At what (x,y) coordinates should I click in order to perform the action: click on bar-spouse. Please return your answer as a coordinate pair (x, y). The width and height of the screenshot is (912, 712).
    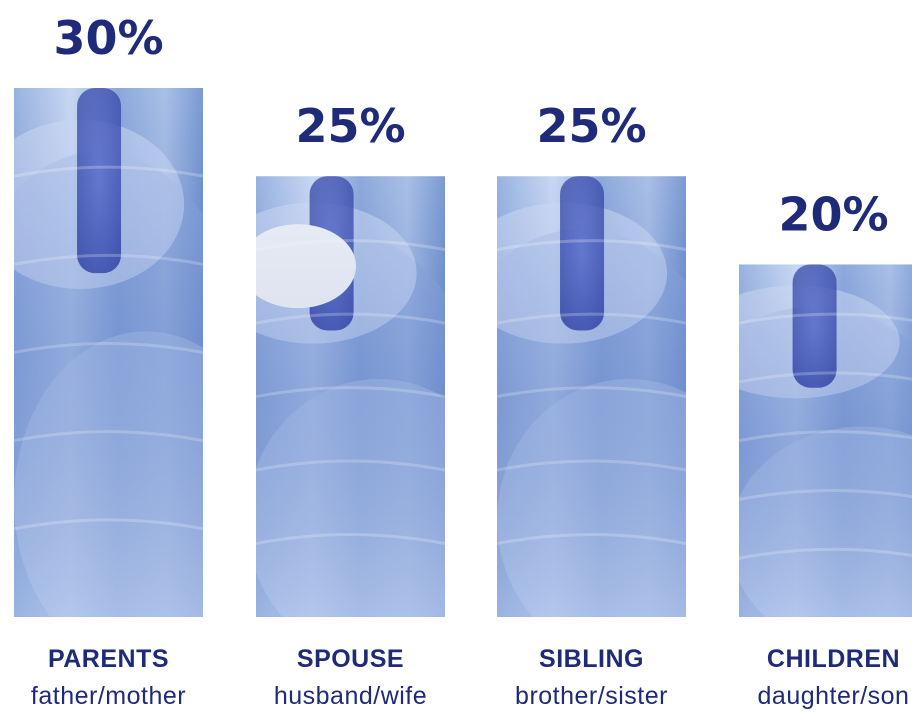
    Looking at the image, I should click on (350, 397).